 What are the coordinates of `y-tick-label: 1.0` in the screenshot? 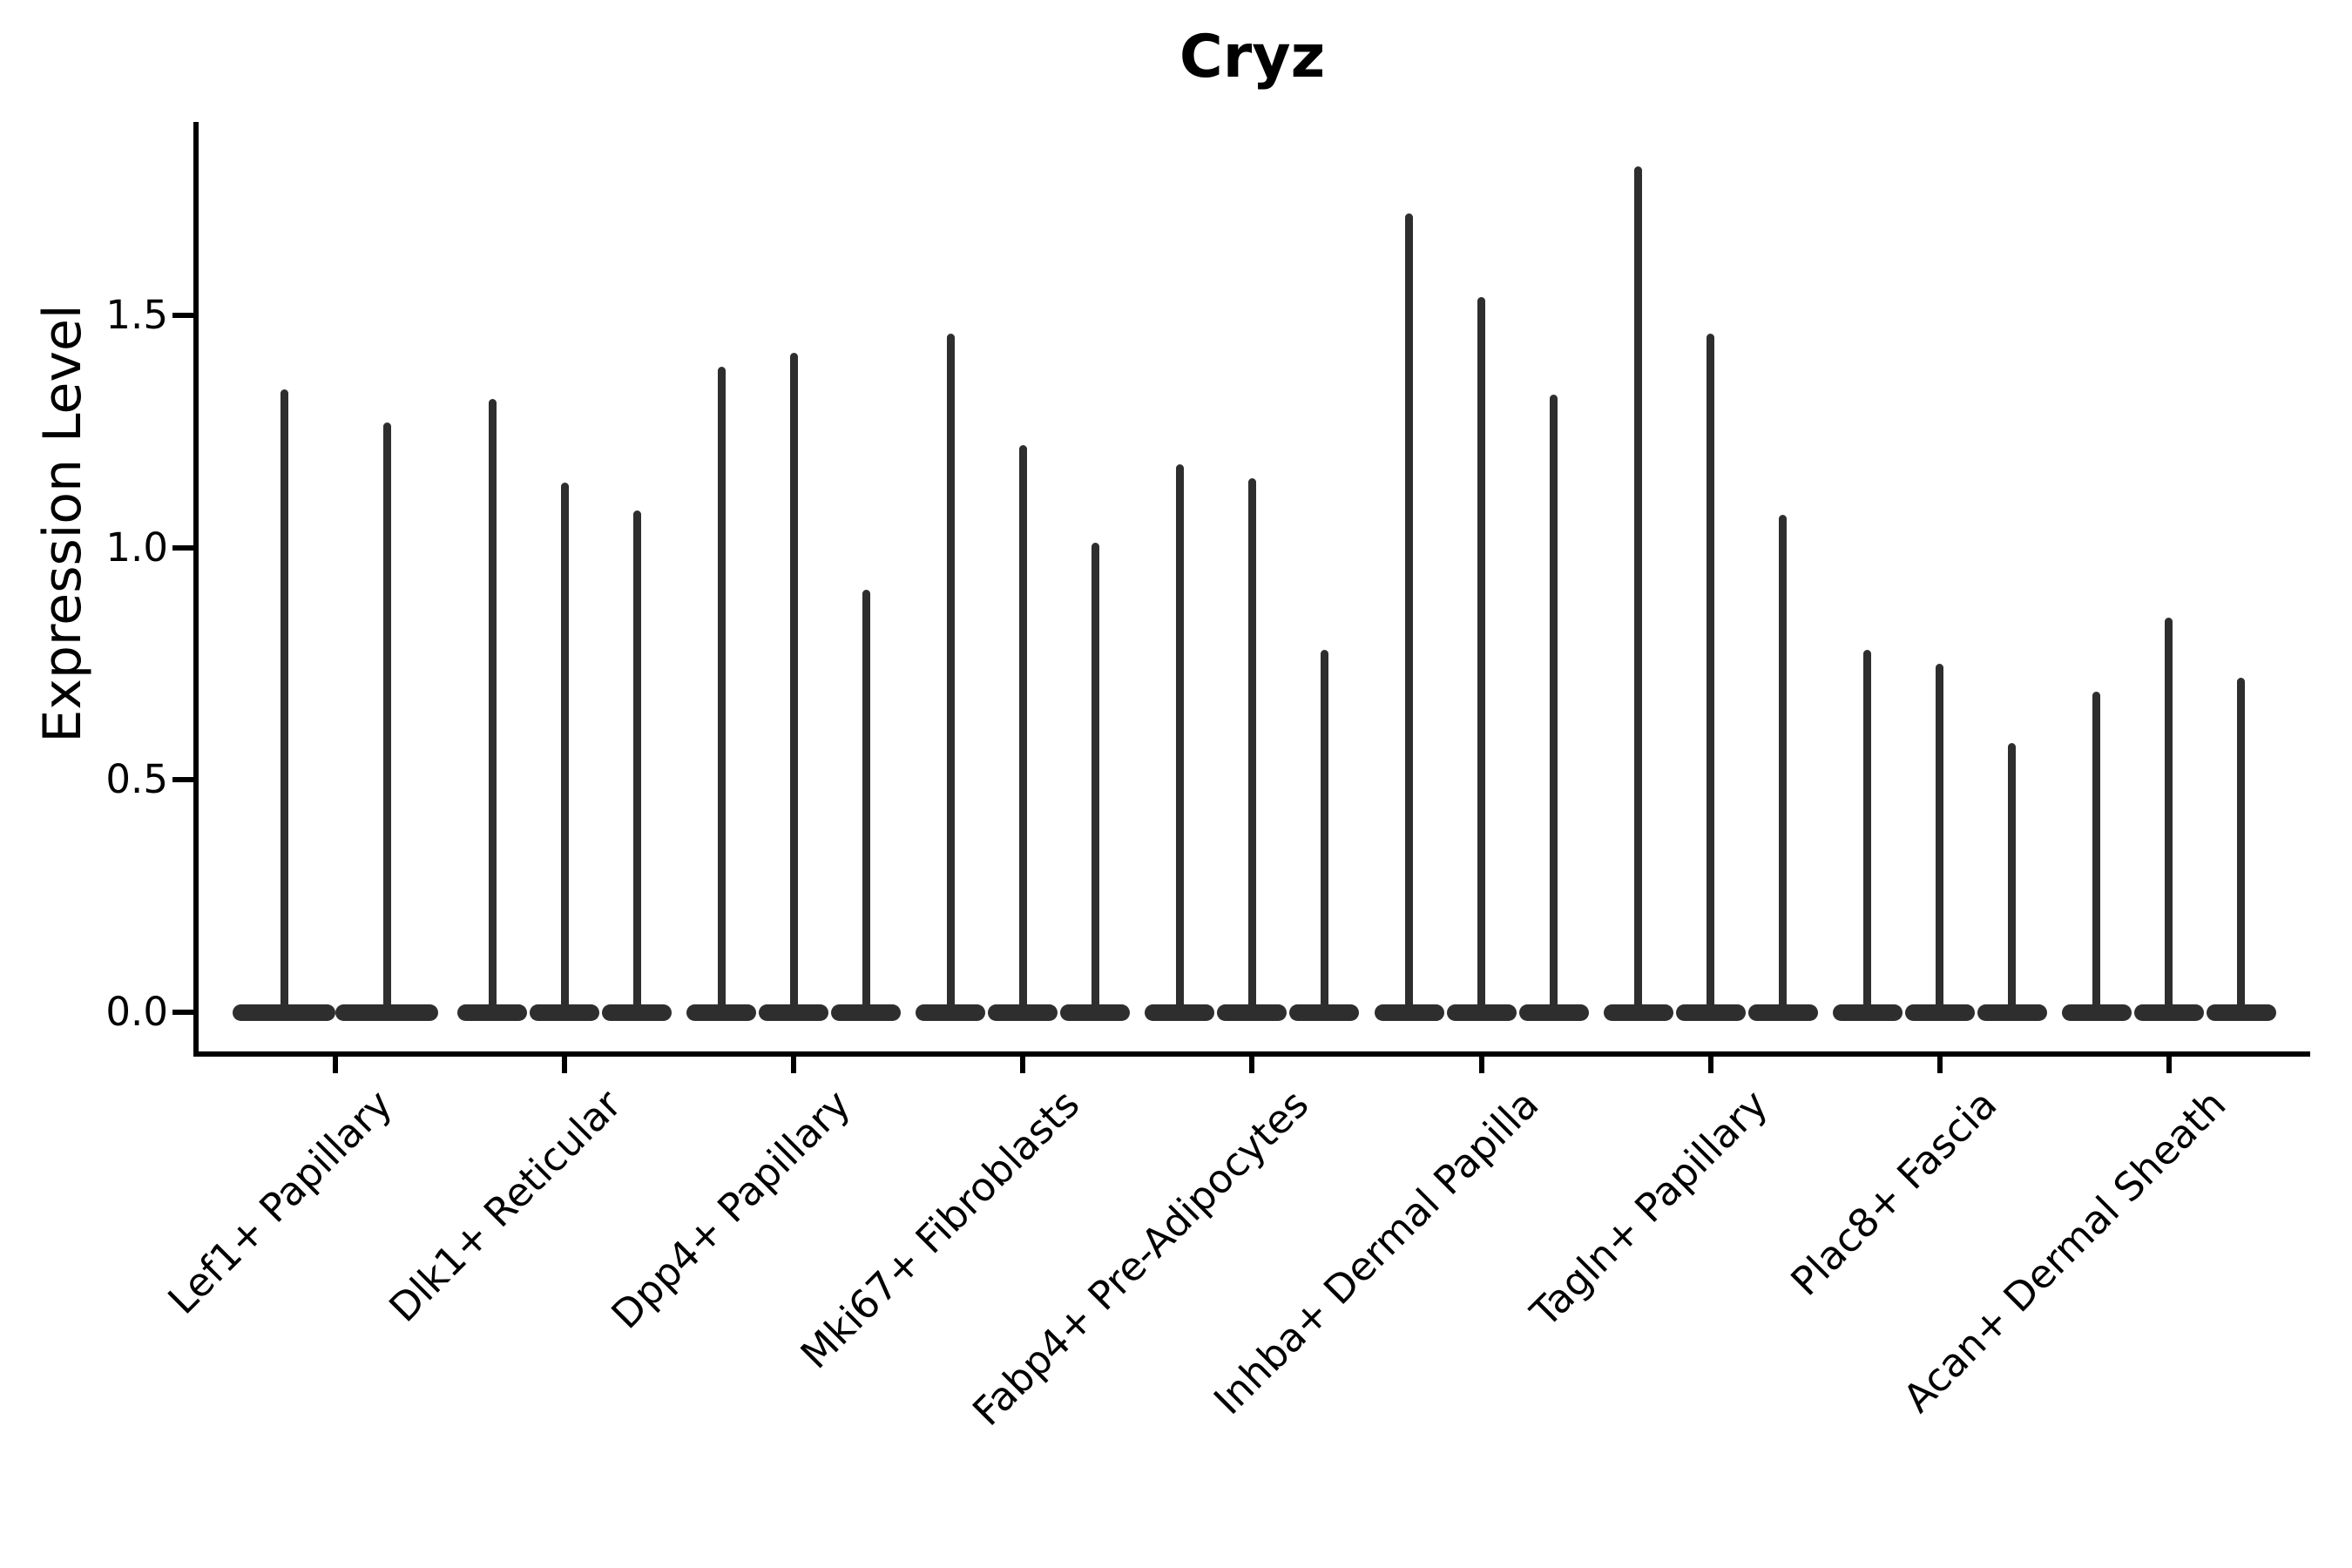 It's located at (136, 547).